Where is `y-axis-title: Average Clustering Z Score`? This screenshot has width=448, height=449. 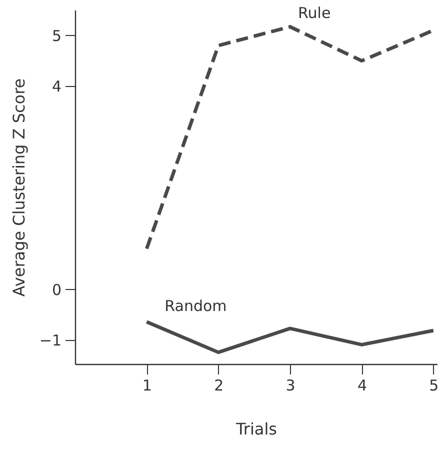
y-axis-title: Average Clustering Z Score is located at coordinates (18, 187).